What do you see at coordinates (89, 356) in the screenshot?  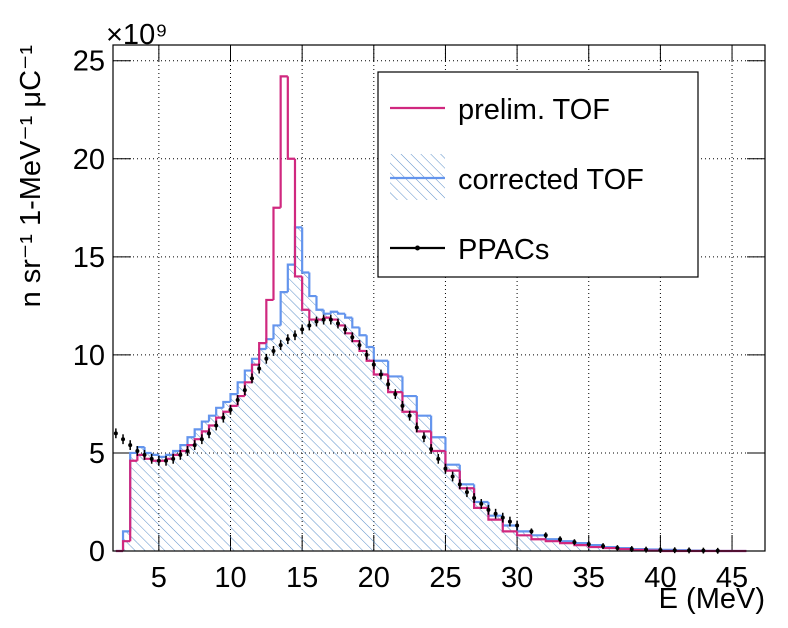 I see `y-tick-label: 10` at bounding box center [89, 356].